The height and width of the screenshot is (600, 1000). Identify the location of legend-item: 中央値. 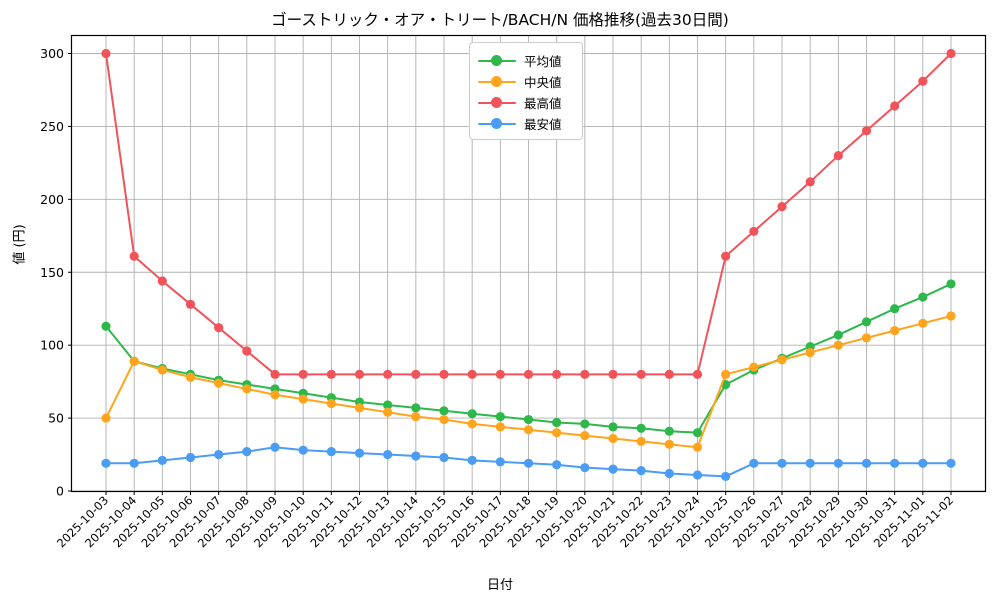
(526, 81).